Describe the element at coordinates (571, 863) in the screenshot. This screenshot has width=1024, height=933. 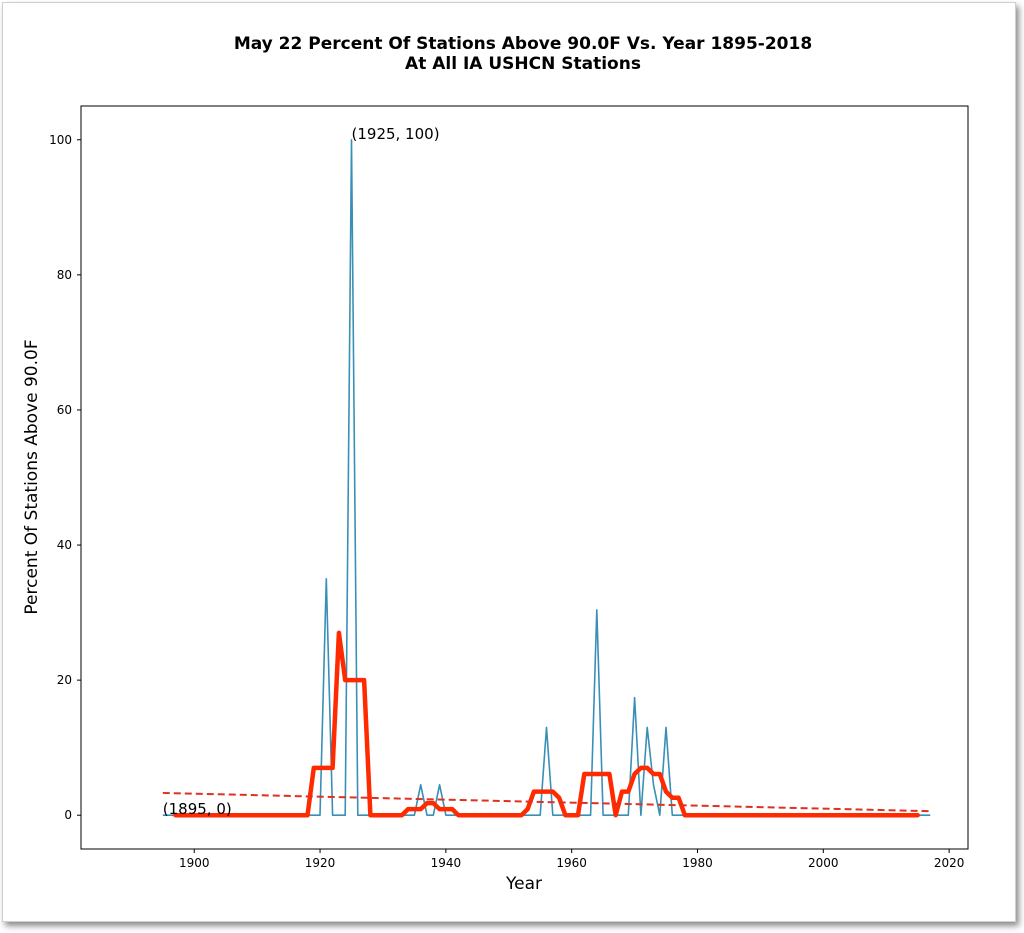
I see `x-tick-label: 1960` at that location.